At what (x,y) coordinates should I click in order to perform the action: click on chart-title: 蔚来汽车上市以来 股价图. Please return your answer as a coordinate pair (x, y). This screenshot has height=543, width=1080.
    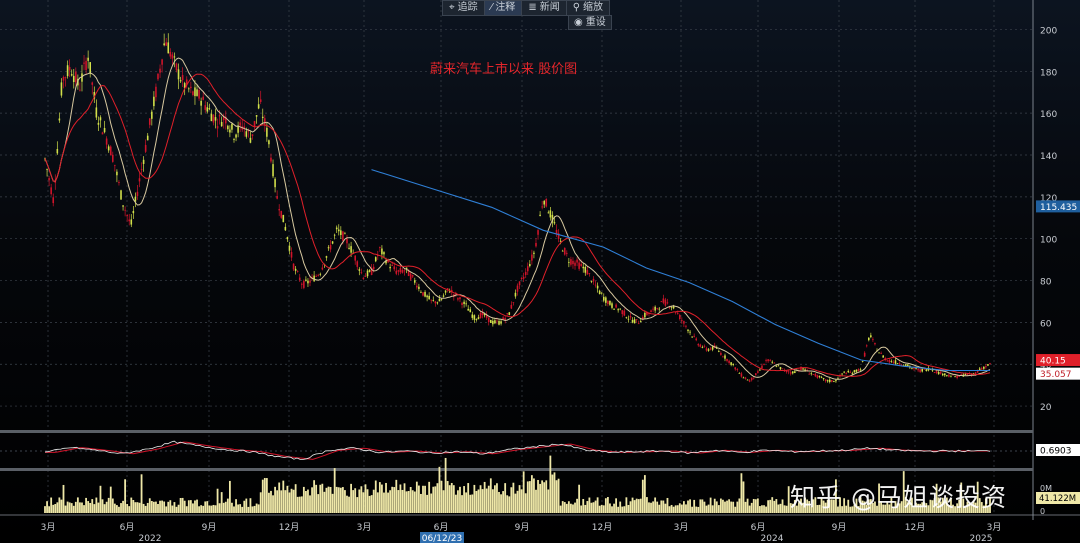
    Looking at the image, I should click on (504, 69).